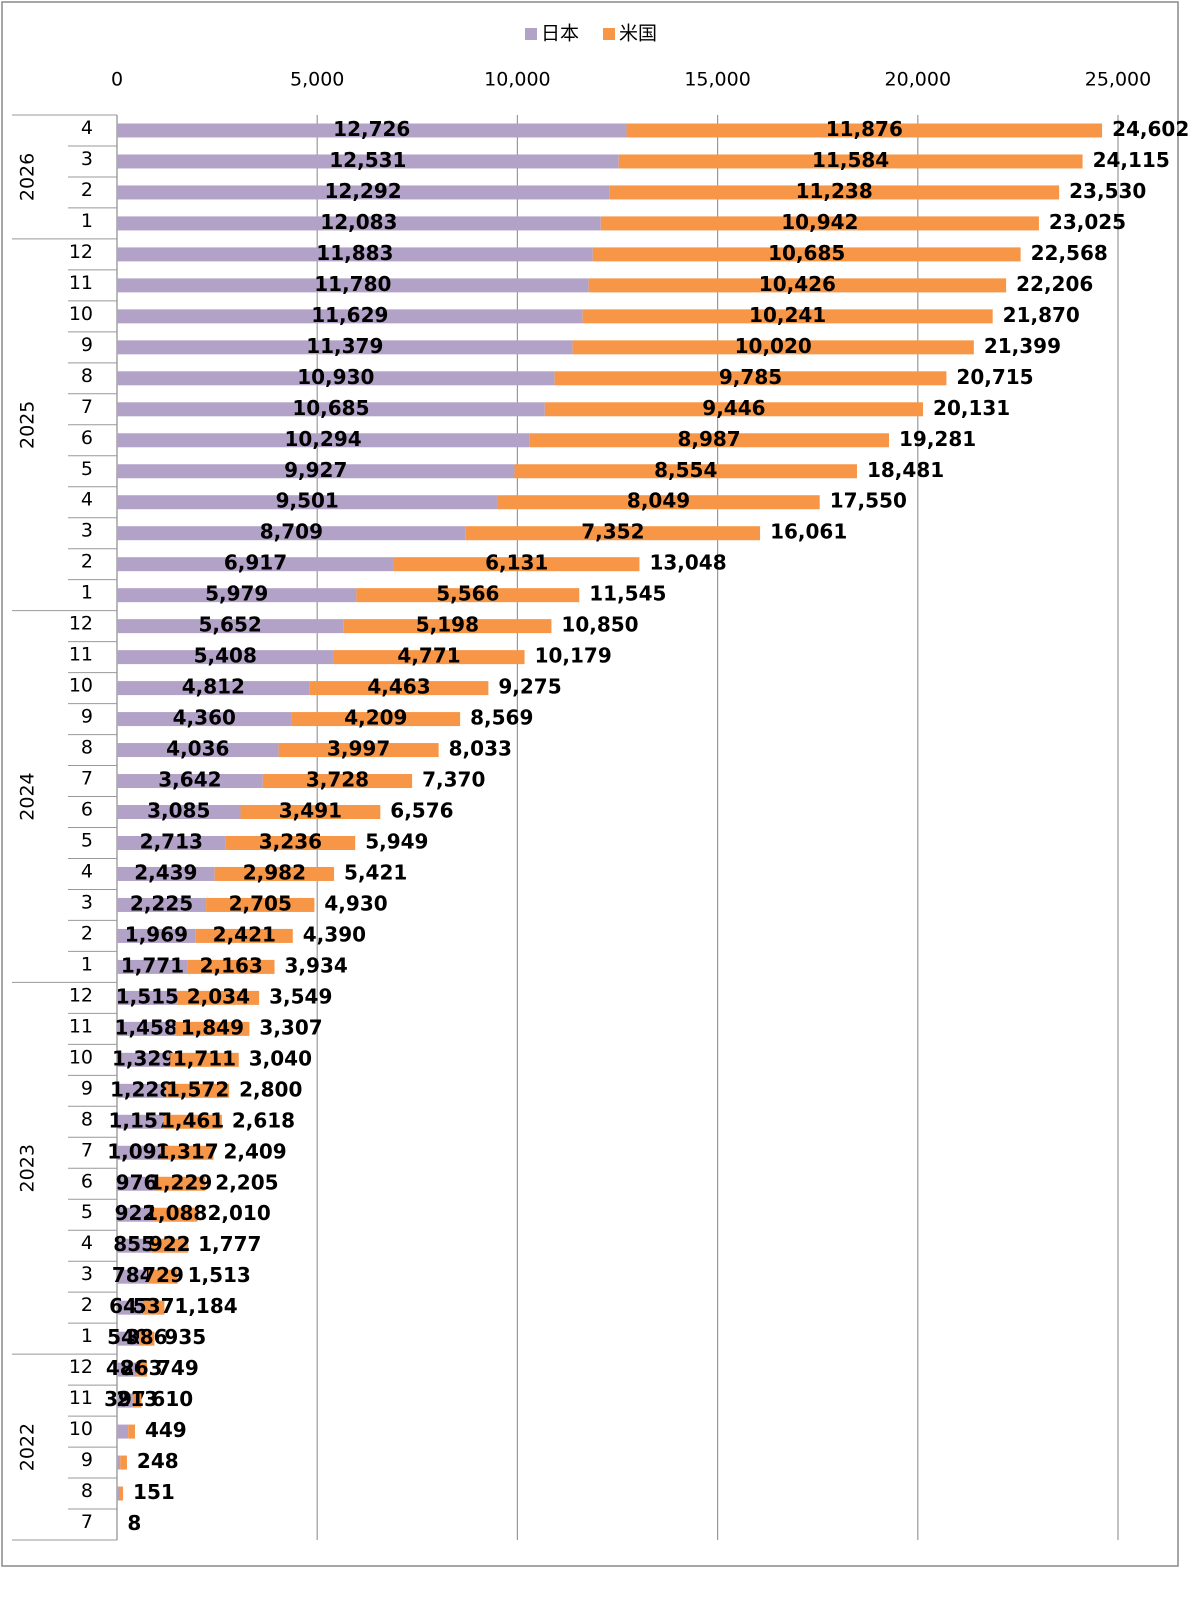  What do you see at coordinates (143, 1058) in the screenshot?
I see `value-label: 1,329` at bounding box center [143, 1058].